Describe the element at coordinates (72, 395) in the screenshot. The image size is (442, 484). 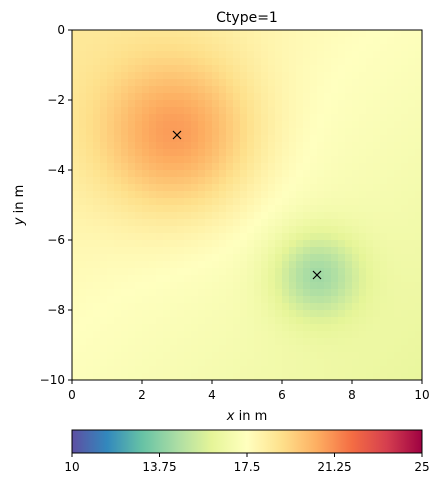
I see `x-tick-label: 0` at that location.